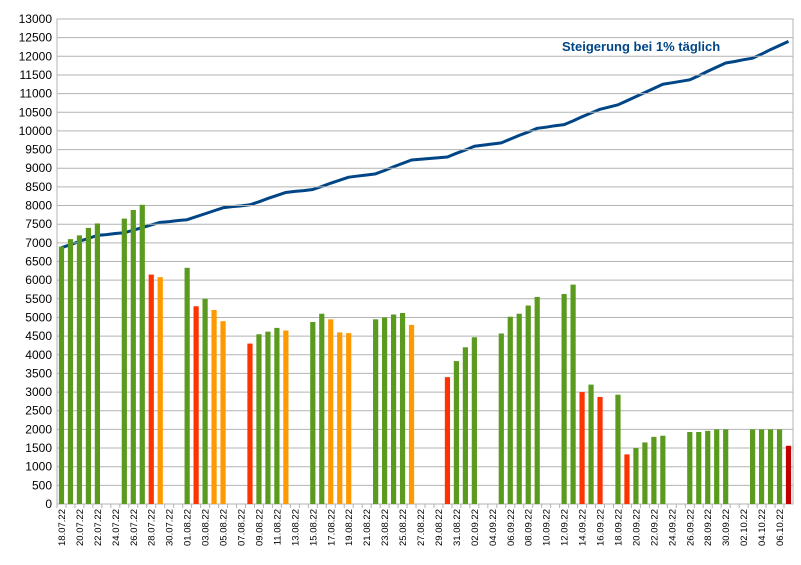 The image size is (801, 565). I want to click on x-tick-label: 30.09.22, so click(726, 527).